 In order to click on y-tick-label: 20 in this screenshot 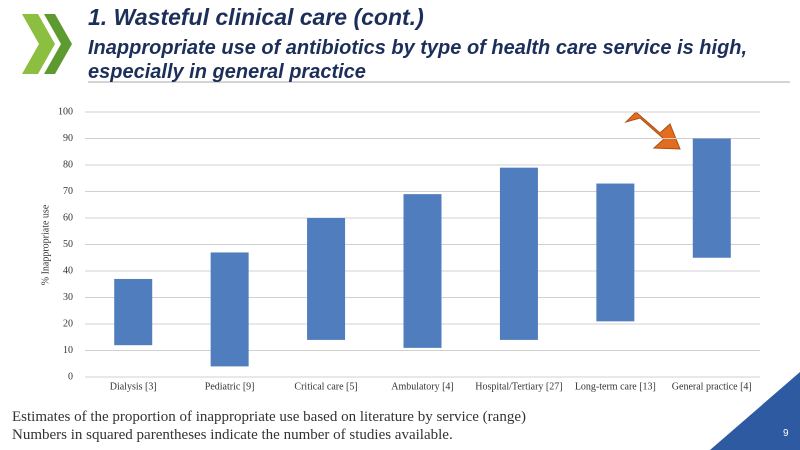, I will do `click(68, 323)`.